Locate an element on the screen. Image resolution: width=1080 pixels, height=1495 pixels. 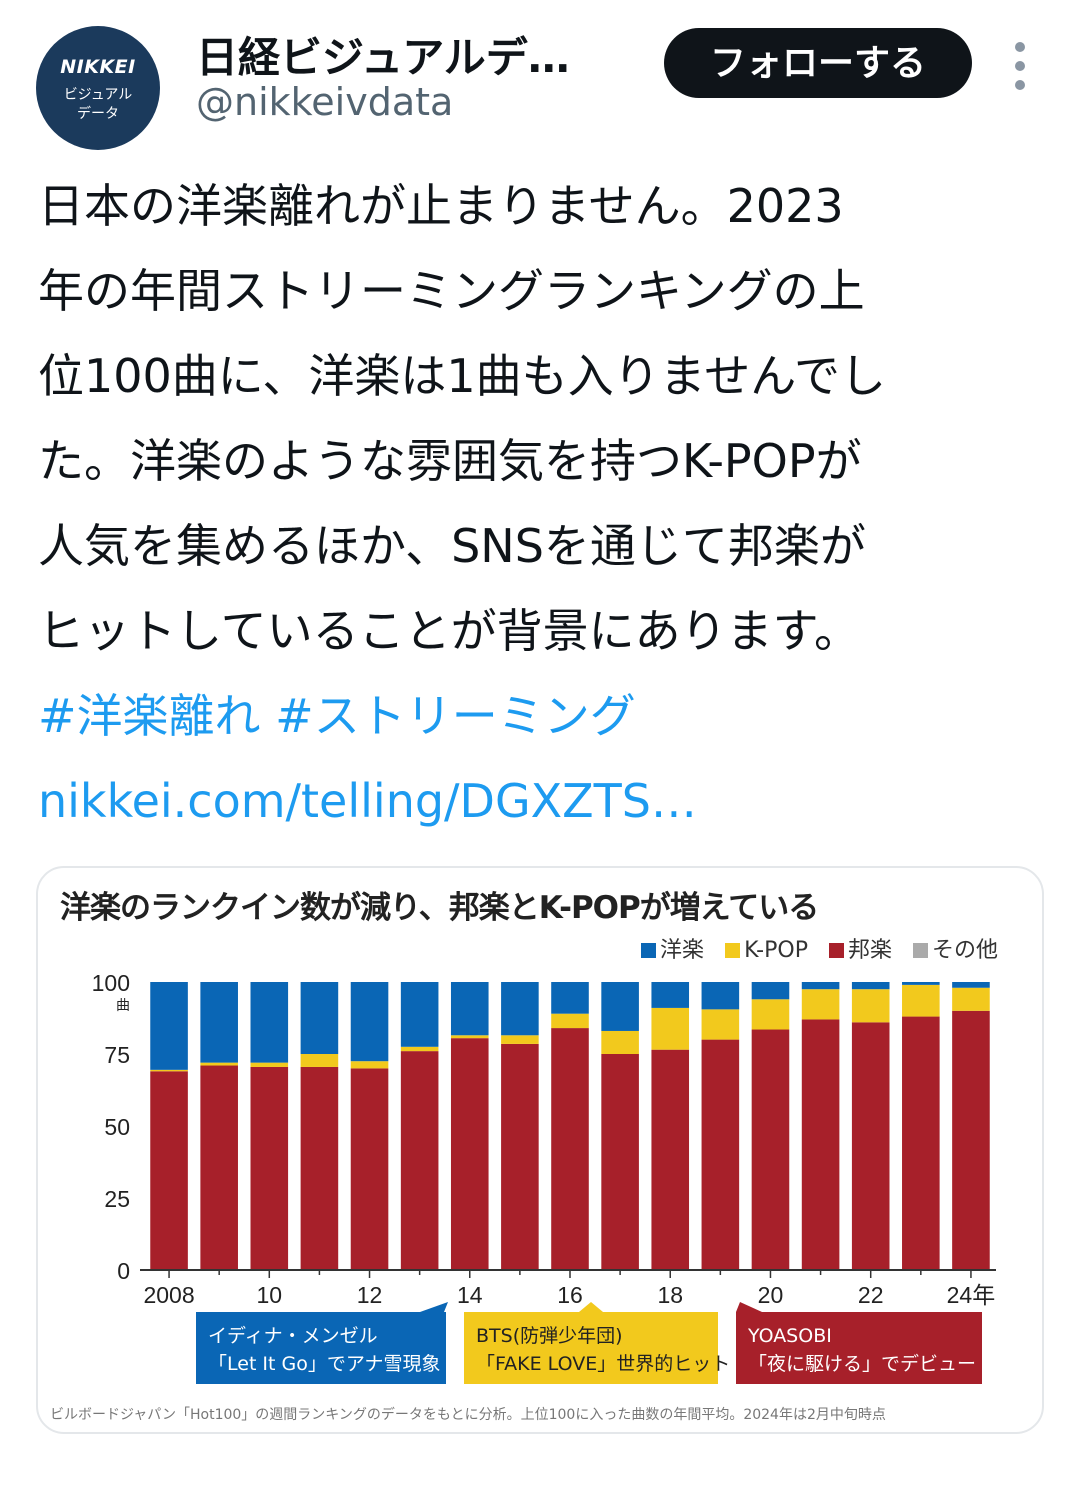
chart-title: 洋楽のランクイン数が減り、邦楽とK-POPが増えている is located at coordinates (439, 908).